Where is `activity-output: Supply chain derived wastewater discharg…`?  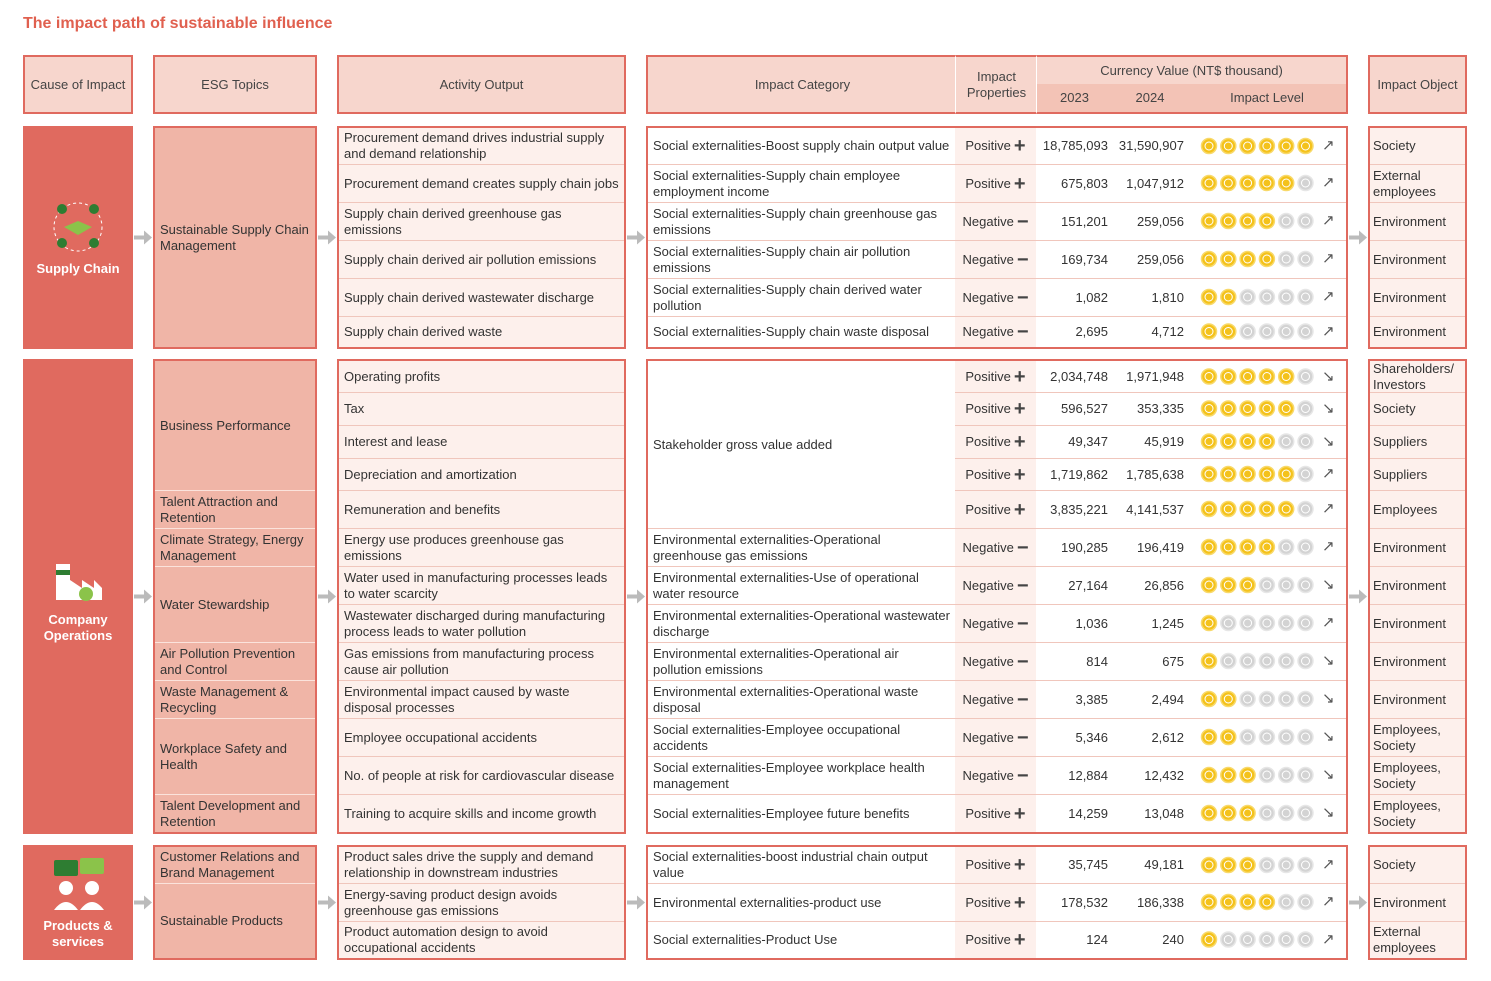 activity-output: Supply chain derived wastewater discharg… is located at coordinates (481, 297).